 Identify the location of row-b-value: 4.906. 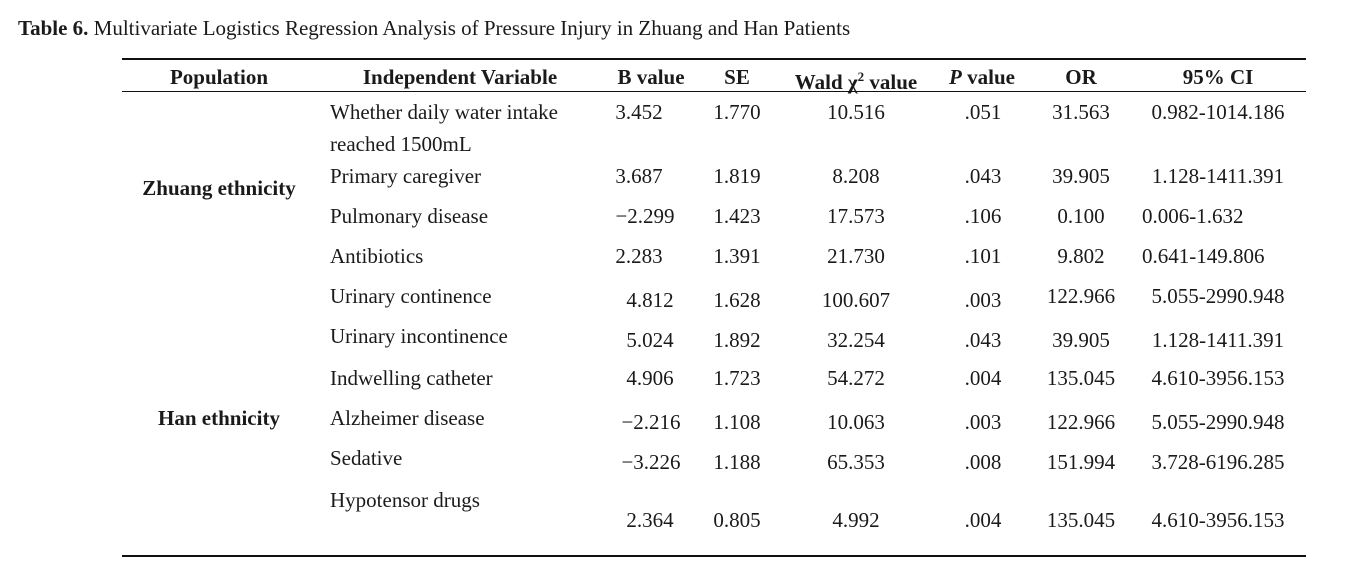
(650, 378).